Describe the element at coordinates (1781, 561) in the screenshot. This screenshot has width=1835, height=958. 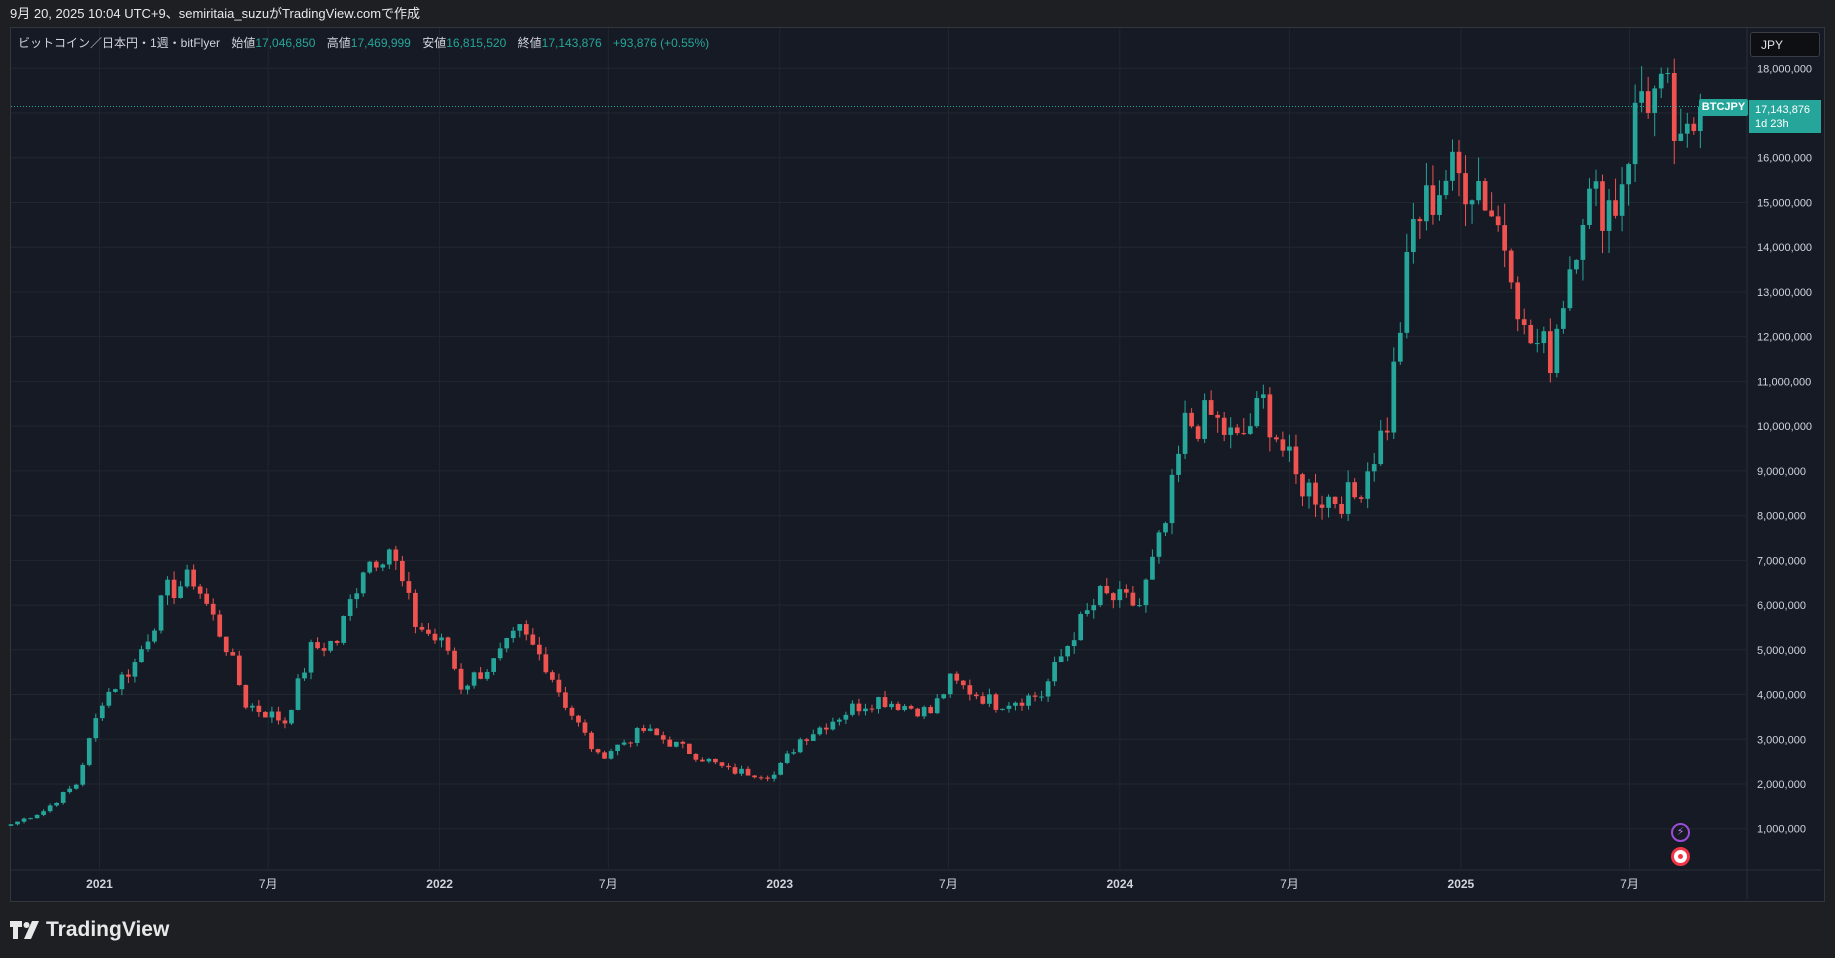
I see `y-tick-label: 7,000,000` at that location.